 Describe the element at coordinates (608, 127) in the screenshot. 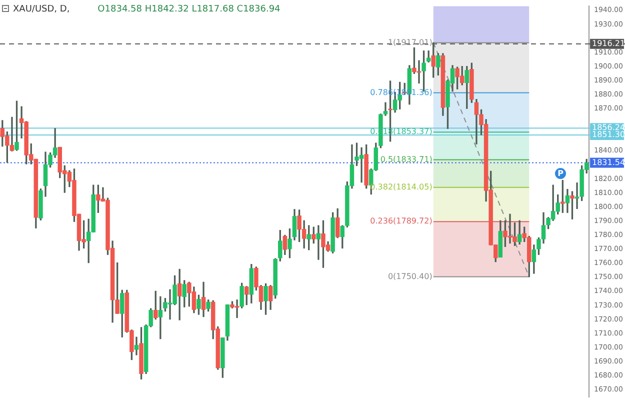

I see `ref-line-label: 1856.24` at that location.